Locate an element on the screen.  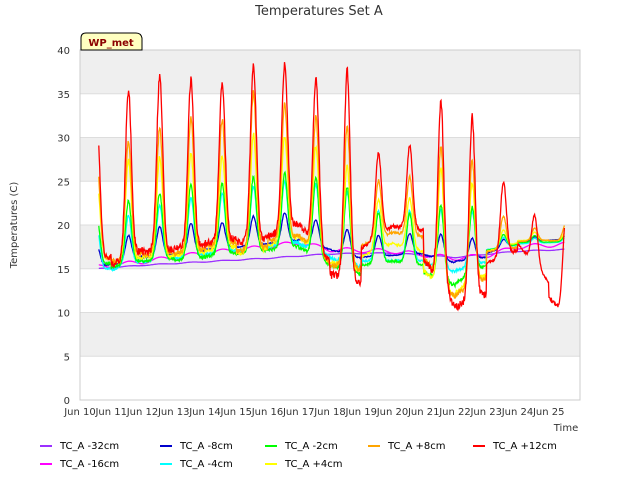
legend-label: TC_A -16cm is located at coordinates (89, 464).